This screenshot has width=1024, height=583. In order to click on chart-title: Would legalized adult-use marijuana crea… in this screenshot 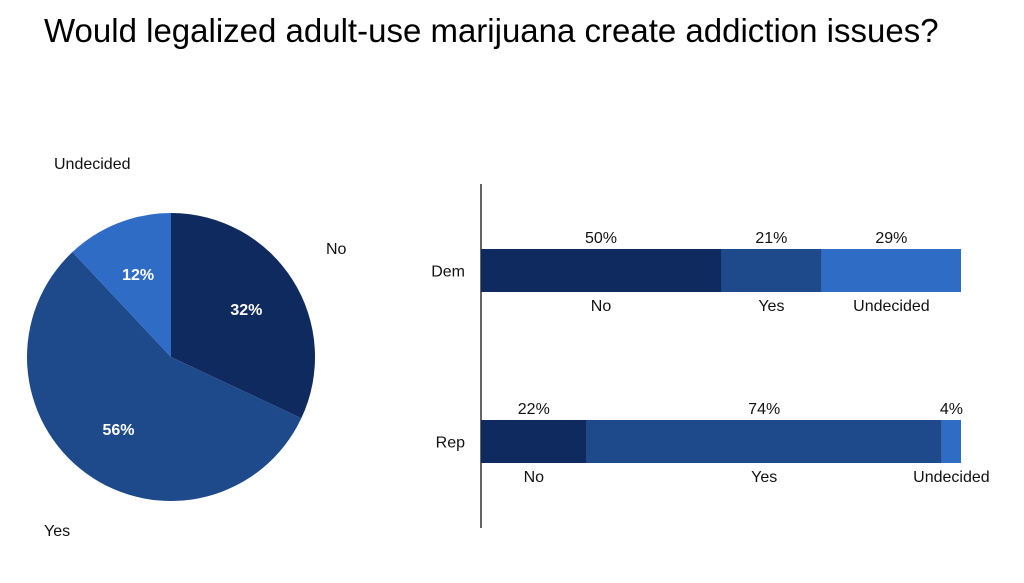, I will do `click(491, 30)`.